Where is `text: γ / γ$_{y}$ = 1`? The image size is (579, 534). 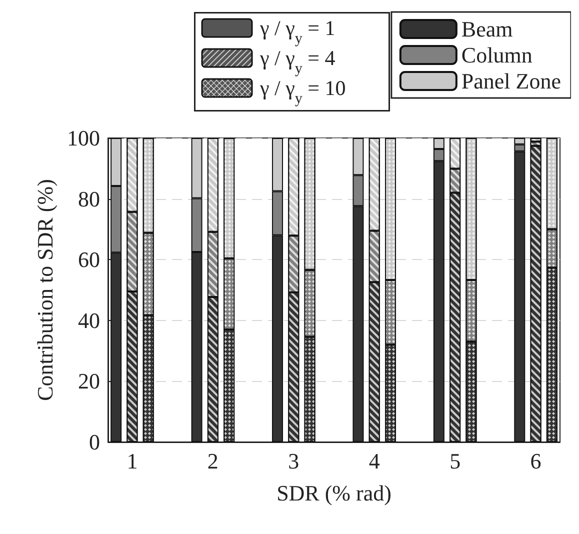 text: γ / γ$_{y}$ = 1 is located at coordinates (297, 31).